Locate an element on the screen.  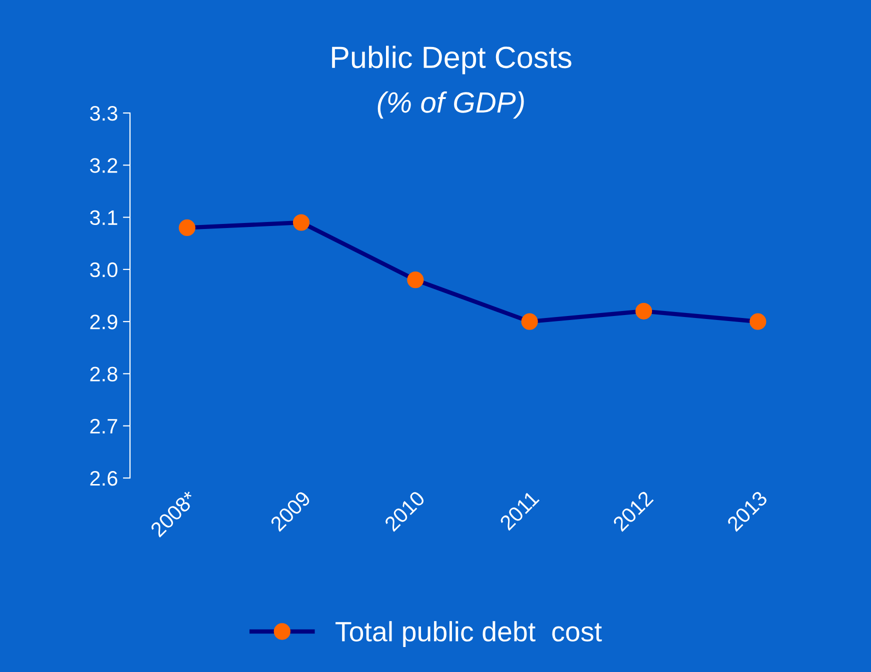
y-tick-label: 2.7 is located at coordinates (104, 426).